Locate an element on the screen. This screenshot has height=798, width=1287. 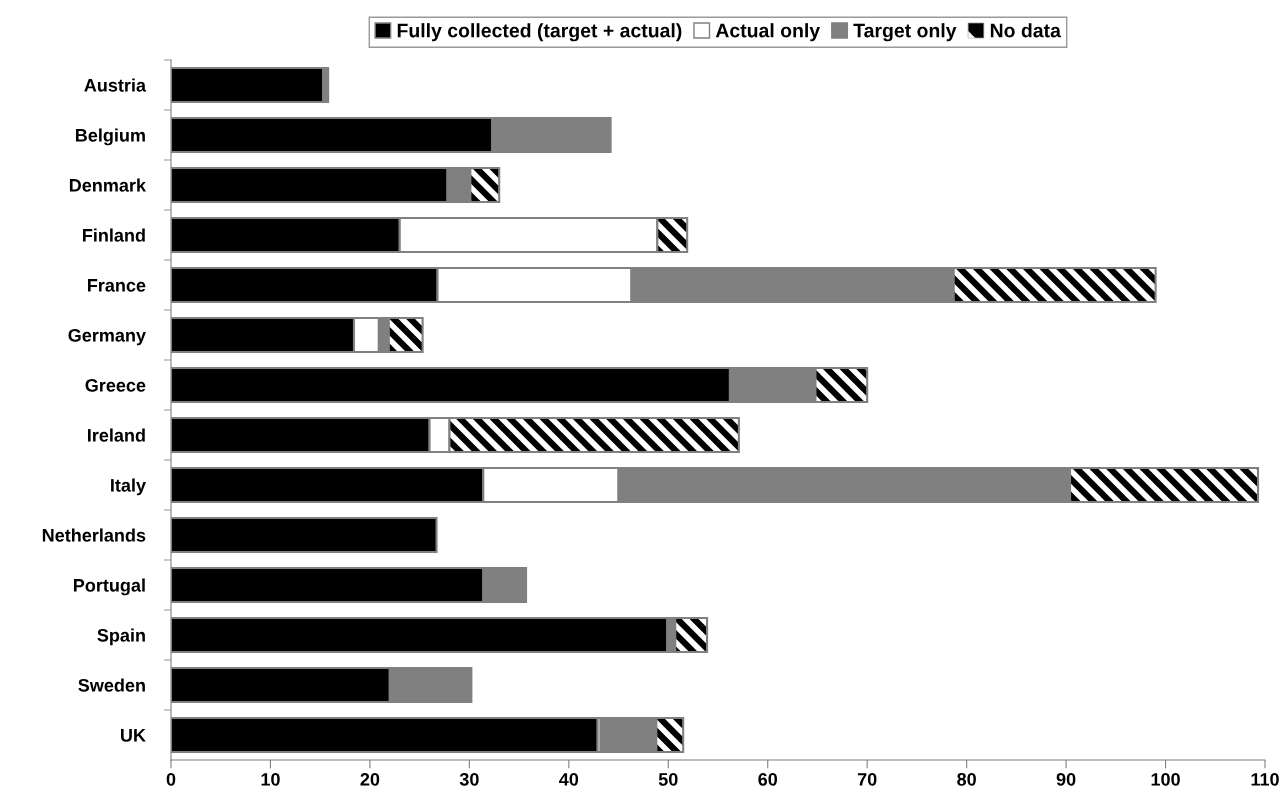
x-tick-label: 80 is located at coordinates (966, 779).